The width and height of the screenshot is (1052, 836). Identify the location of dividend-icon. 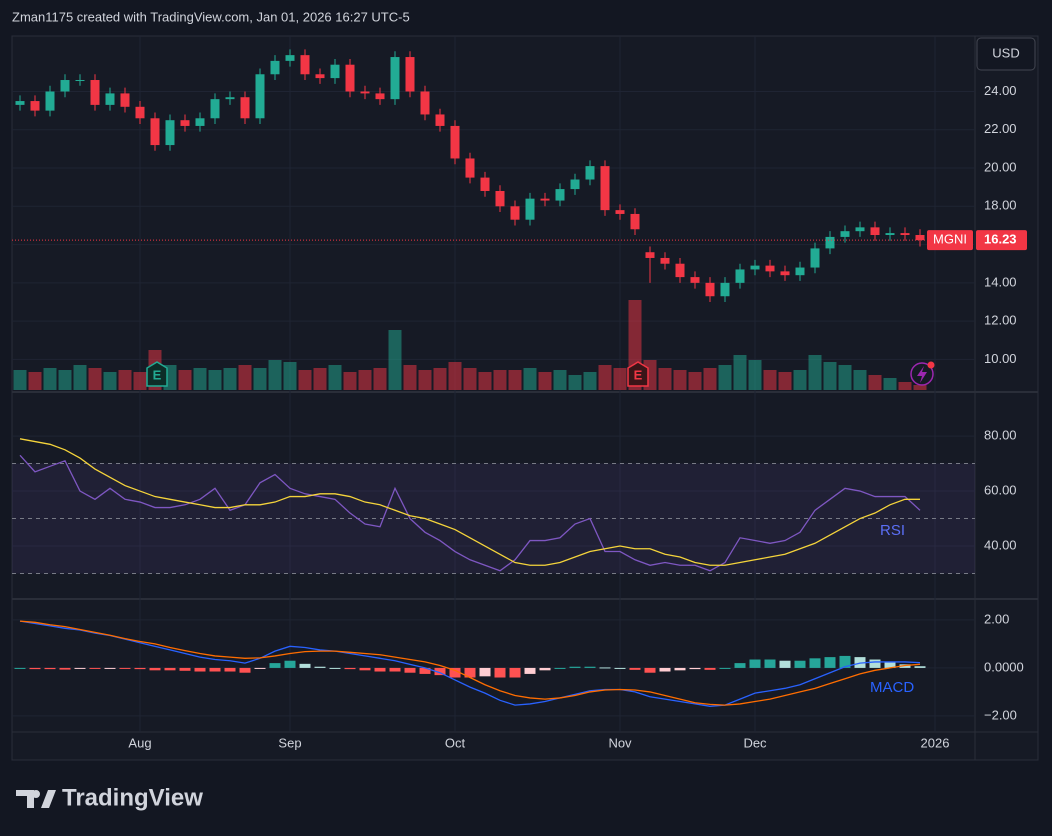
(922, 373).